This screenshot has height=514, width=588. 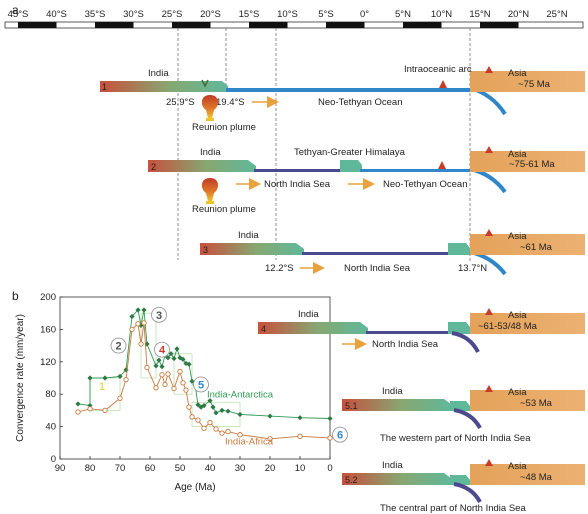 What do you see at coordinates (518, 14) in the screenshot?
I see `scale-label: 20°N` at bounding box center [518, 14].